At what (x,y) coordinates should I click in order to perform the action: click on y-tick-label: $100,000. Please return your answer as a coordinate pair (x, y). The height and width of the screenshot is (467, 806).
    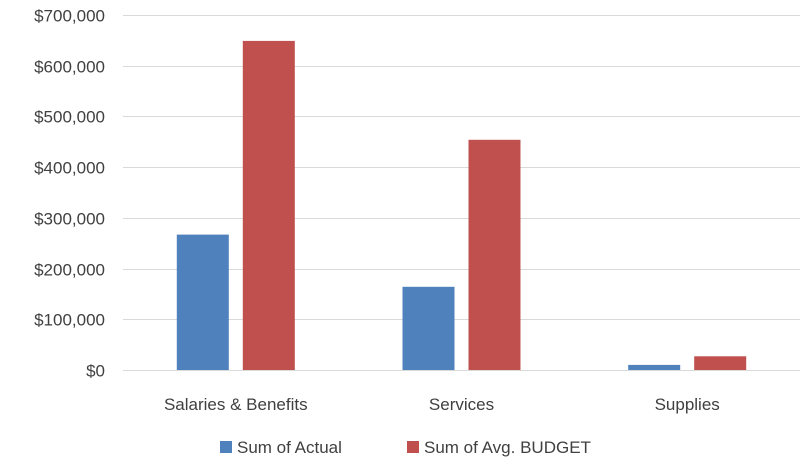
    Looking at the image, I should click on (69, 320).